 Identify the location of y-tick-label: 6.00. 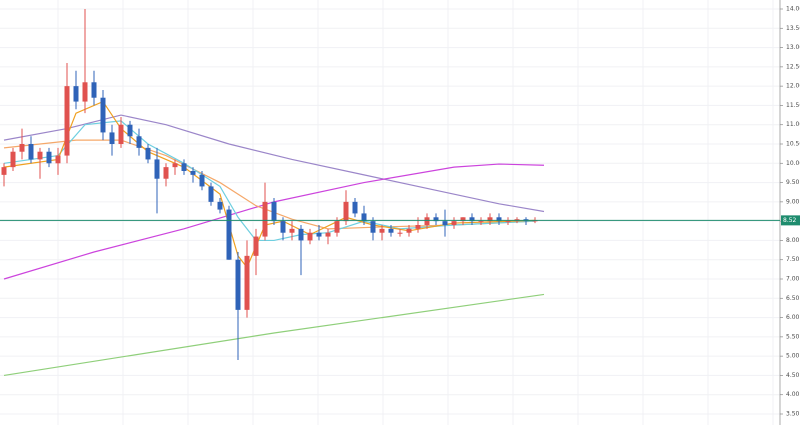
(793, 317).